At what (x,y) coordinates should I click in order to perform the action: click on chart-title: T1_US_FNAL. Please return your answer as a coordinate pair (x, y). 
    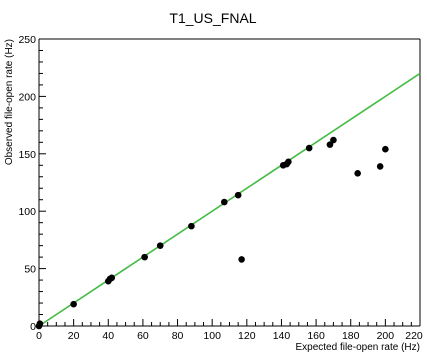
    Looking at the image, I should click on (212, 18).